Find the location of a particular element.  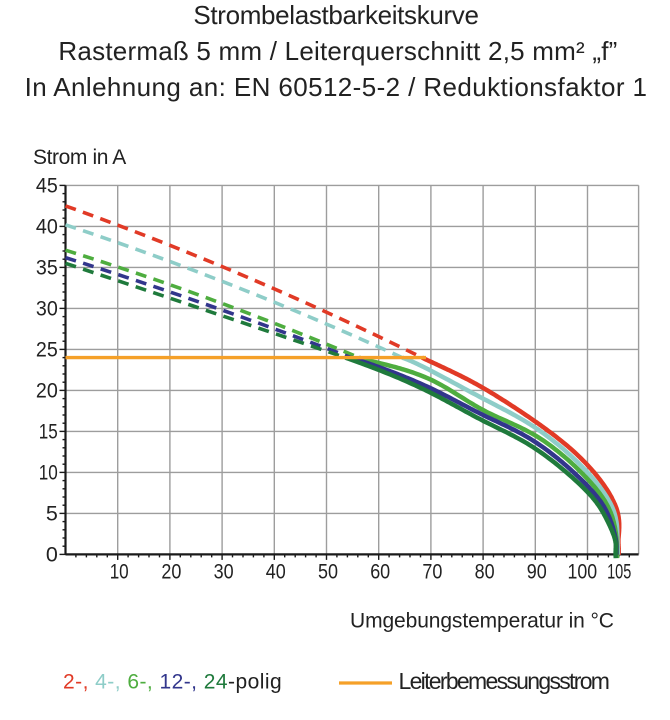

svg-text: 90 is located at coordinates (537, 572).